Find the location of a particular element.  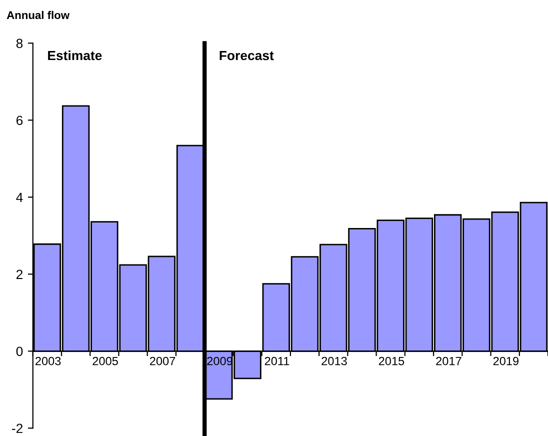

x-tick-label: 2013 is located at coordinates (334, 361).